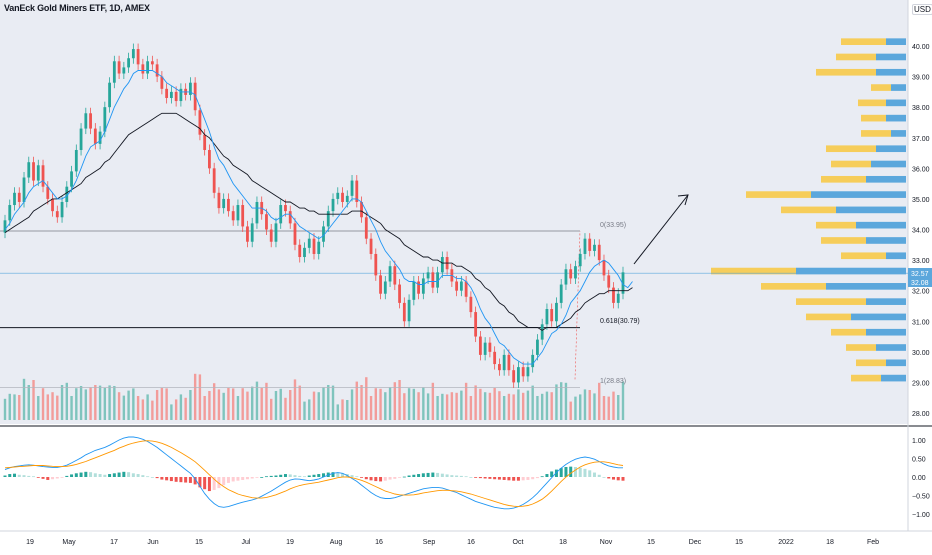 The height and width of the screenshot is (555, 932). I want to click on time-tick-label: Oct, so click(518, 542).